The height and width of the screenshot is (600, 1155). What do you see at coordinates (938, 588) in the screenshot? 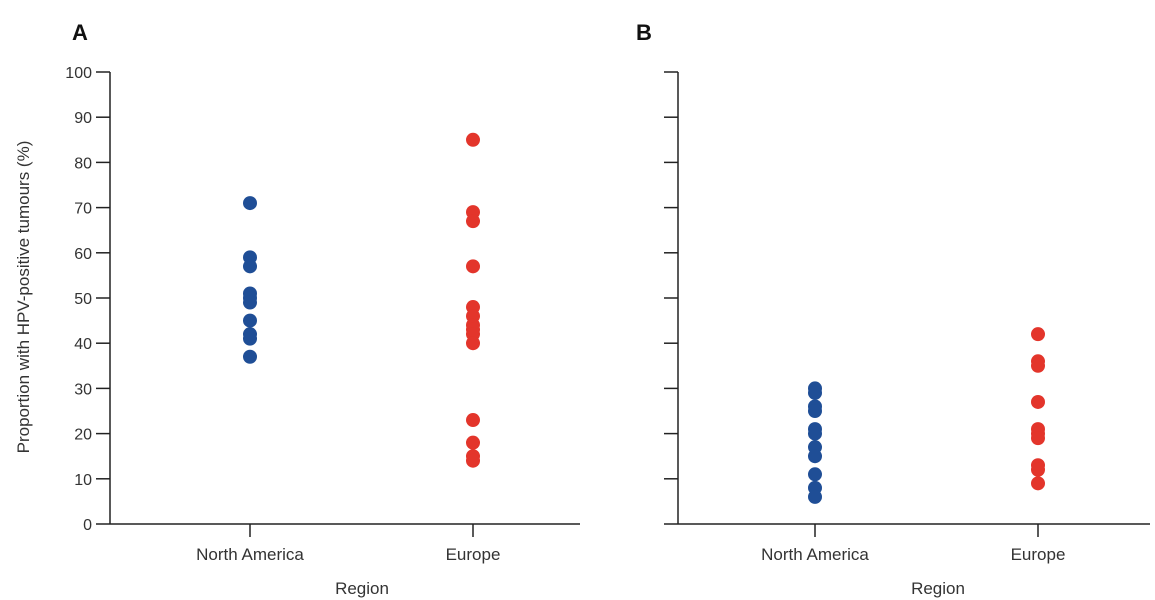
I see `x-axis-title-b: Region` at bounding box center [938, 588].